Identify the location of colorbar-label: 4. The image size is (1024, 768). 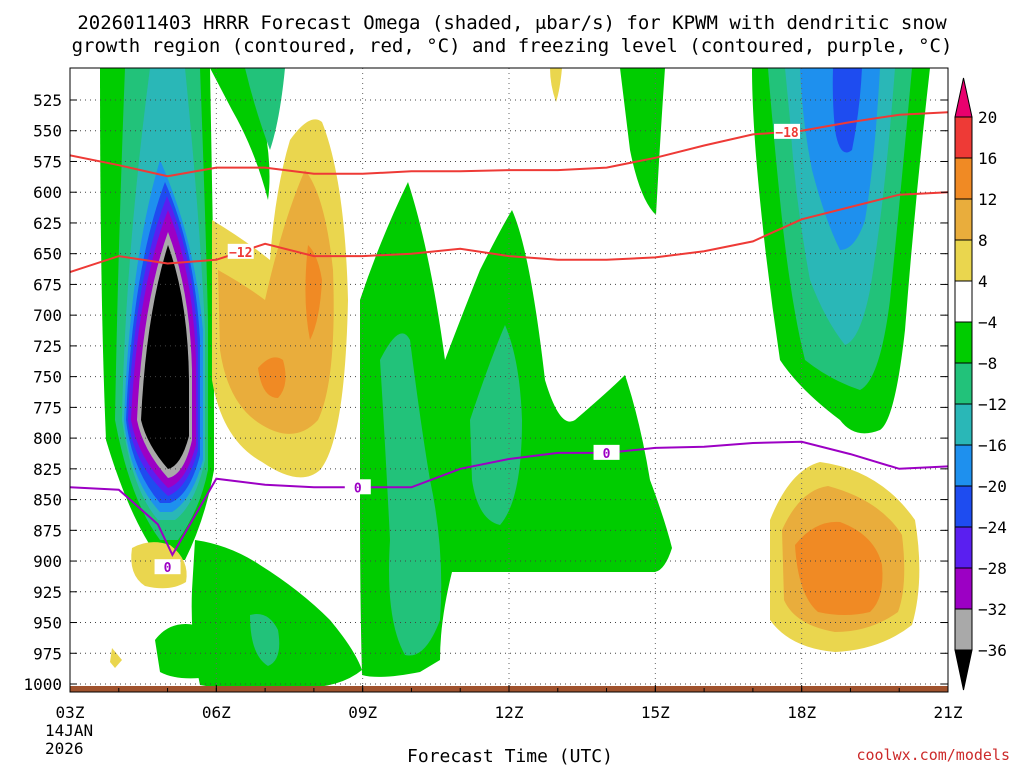
(983, 281).